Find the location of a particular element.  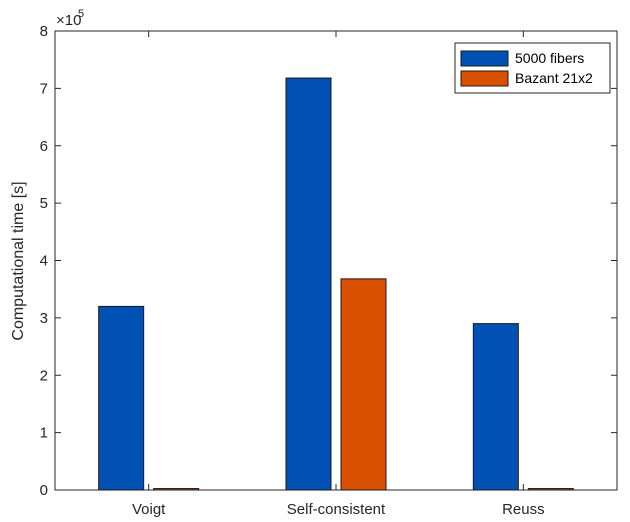

x-tick-label: Reuss is located at coordinates (523, 509).